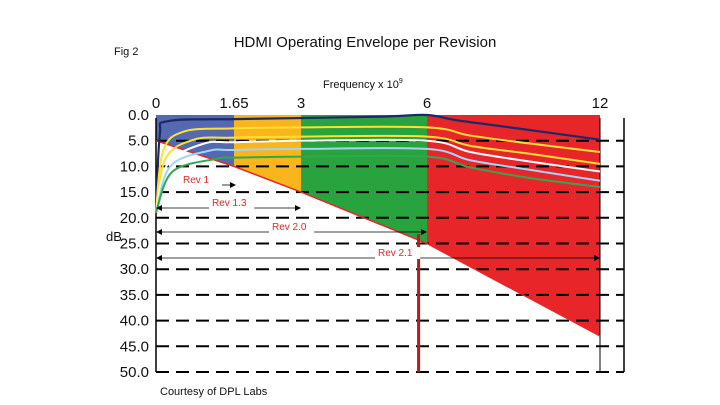  What do you see at coordinates (156, 103) in the screenshot?
I see `x-tick-label: 0` at bounding box center [156, 103].